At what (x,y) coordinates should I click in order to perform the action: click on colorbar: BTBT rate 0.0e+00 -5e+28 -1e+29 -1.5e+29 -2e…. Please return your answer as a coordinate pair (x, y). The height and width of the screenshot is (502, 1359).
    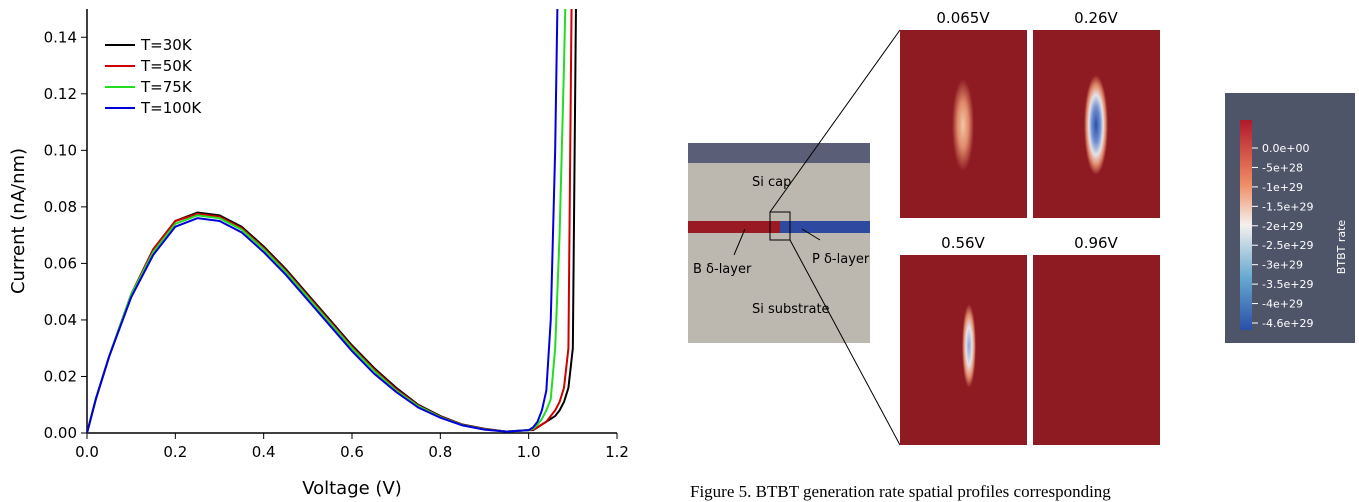
    Looking at the image, I should click on (1290, 218).